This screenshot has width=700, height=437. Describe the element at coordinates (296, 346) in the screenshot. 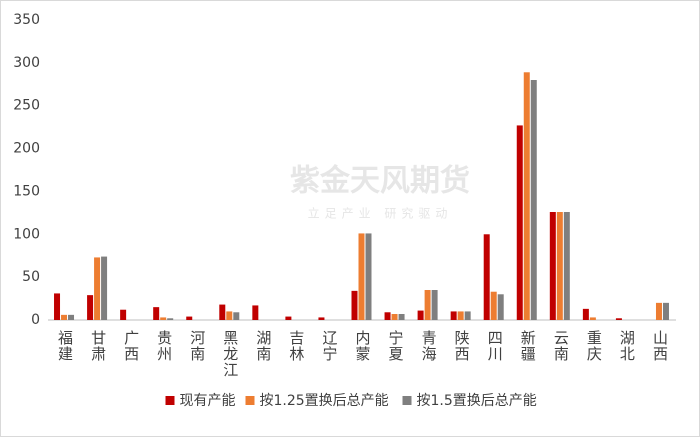

I see `x-tick-label: 吉林` at that location.